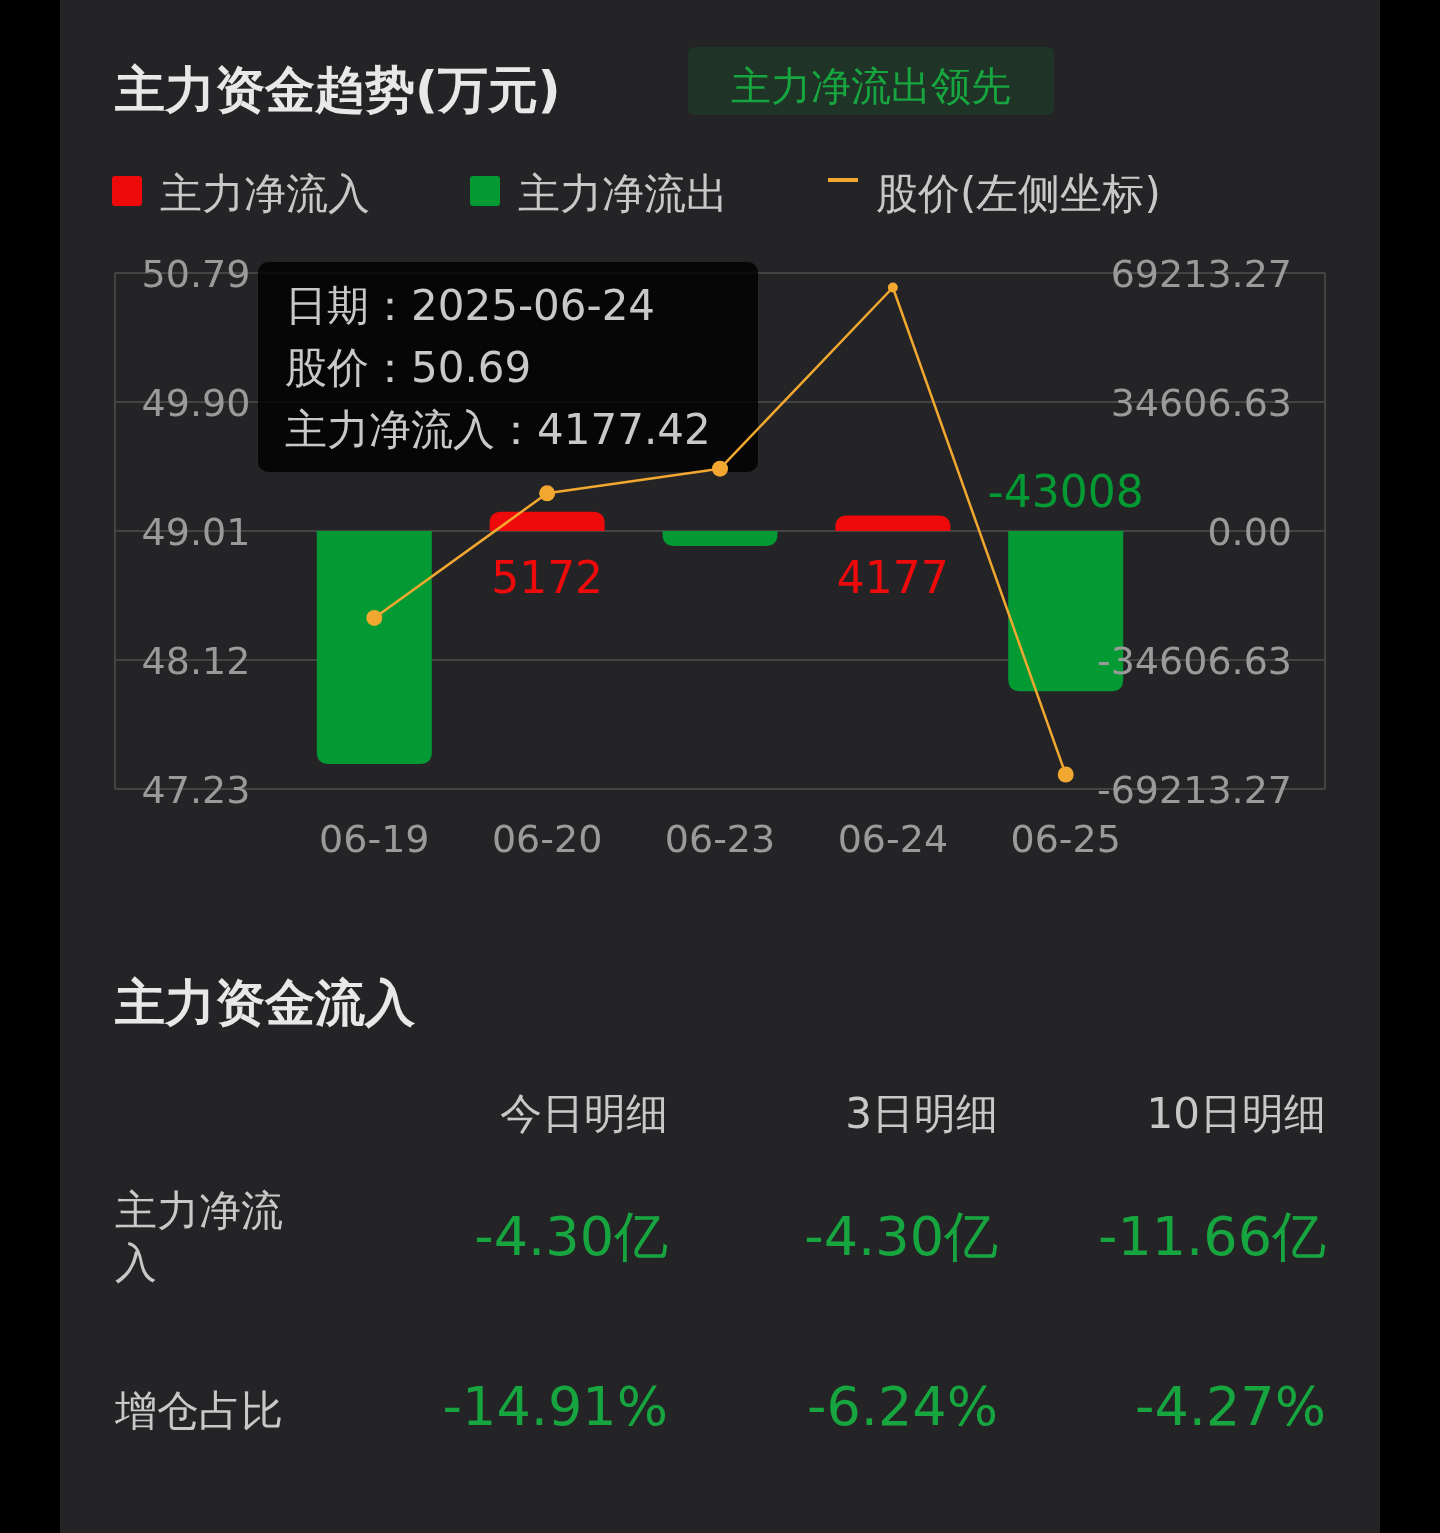 The height and width of the screenshot is (1533, 1440). Describe the element at coordinates (470, 305) in the screenshot. I see `annotation: 日期：2025-06-24` at that location.